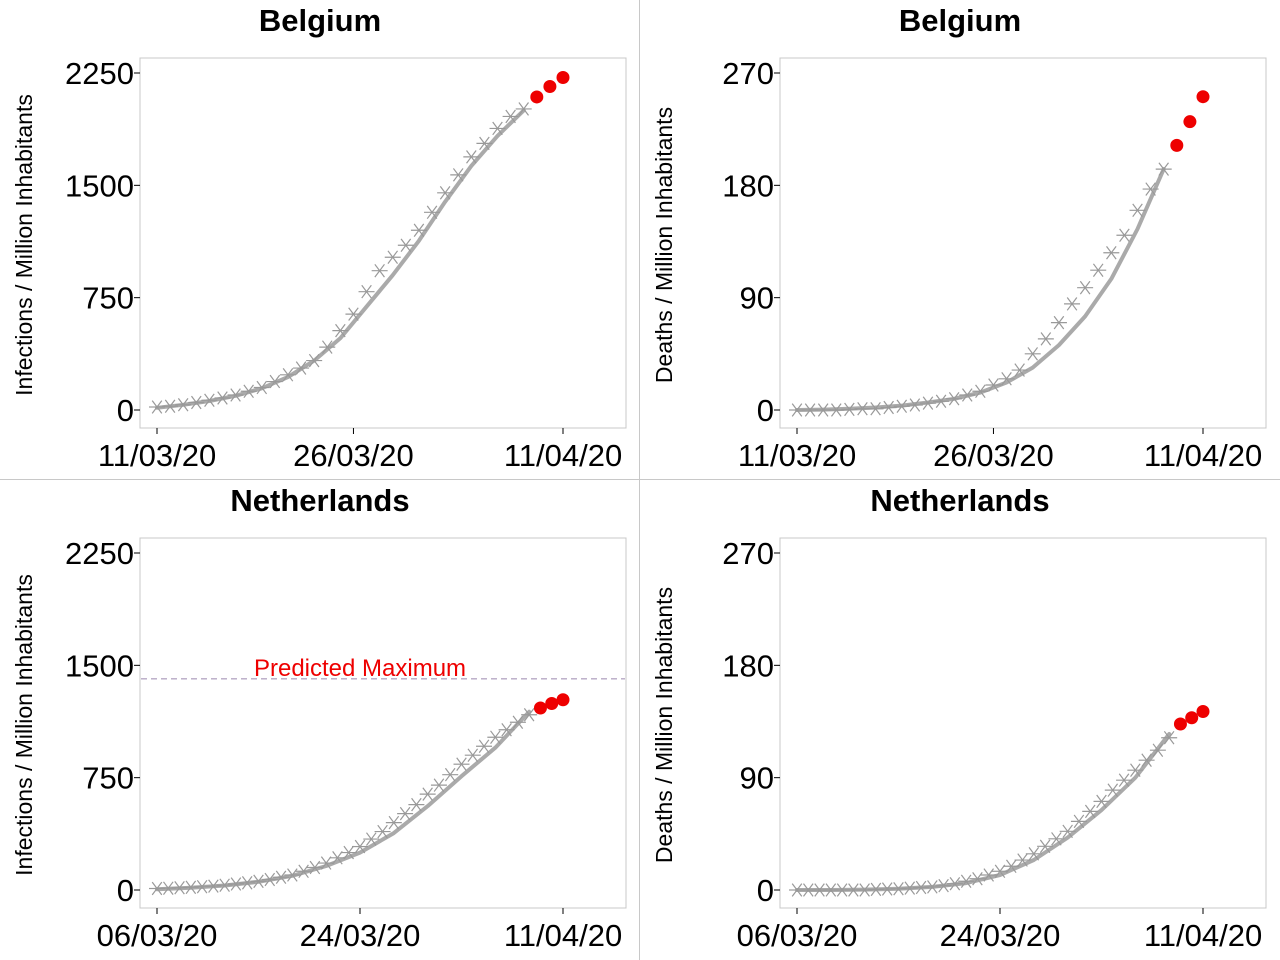 The width and height of the screenshot is (1280, 960). Describe the element at coordinates (765, 890) in the screenshot. I see `y-tick-label: 0` at that location.